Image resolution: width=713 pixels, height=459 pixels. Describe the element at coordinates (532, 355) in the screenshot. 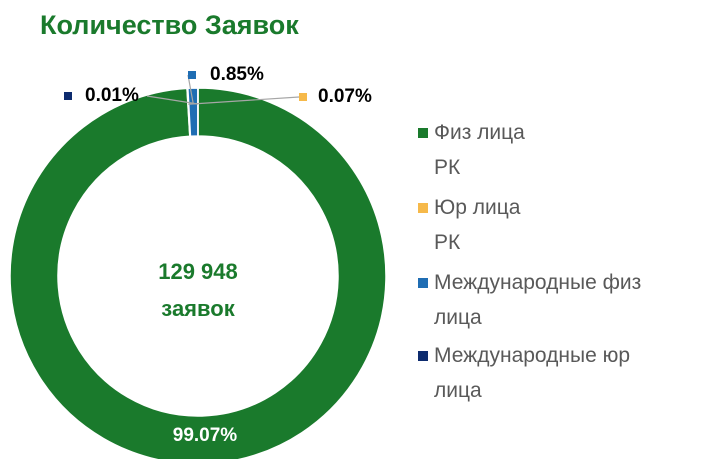

I see `legend-line: Международные юр` at that location.